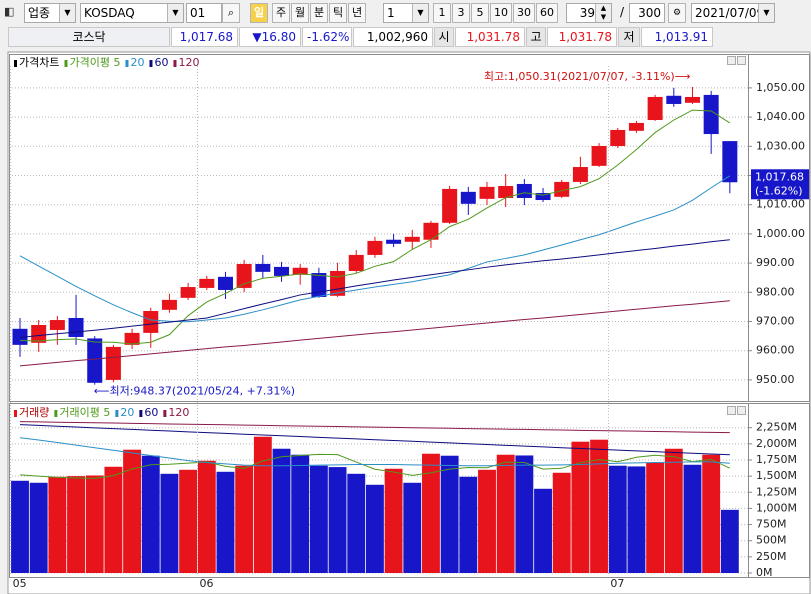  I want to click on quote-low-label: 저, so click(629, 37).